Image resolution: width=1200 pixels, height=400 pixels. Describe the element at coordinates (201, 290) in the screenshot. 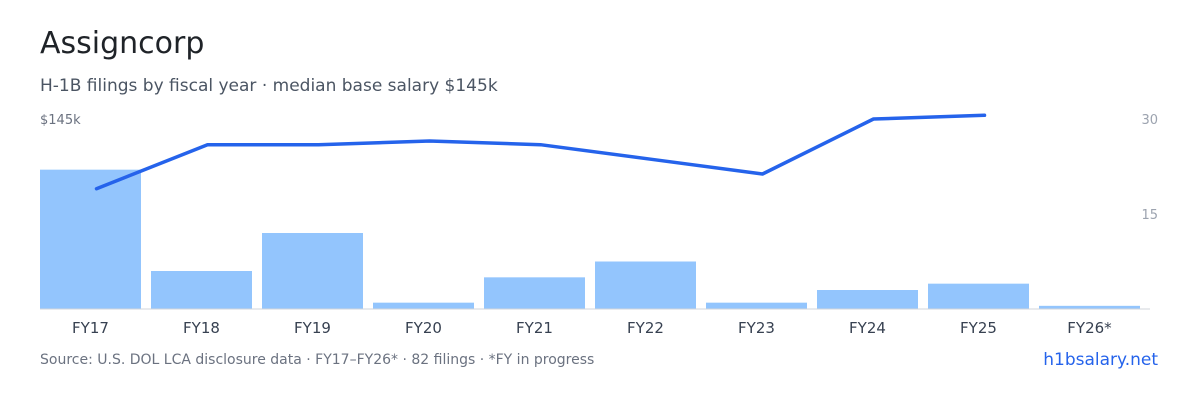

I see `bar-fy18` at that location.